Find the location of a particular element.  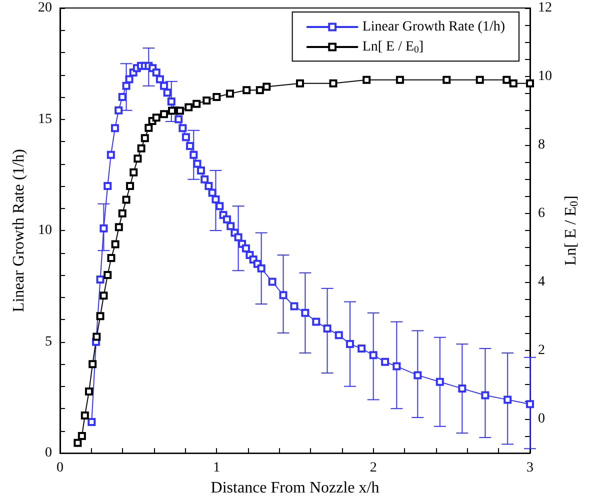

y2-tick-label: 2 is located at coordinates (541, 350).